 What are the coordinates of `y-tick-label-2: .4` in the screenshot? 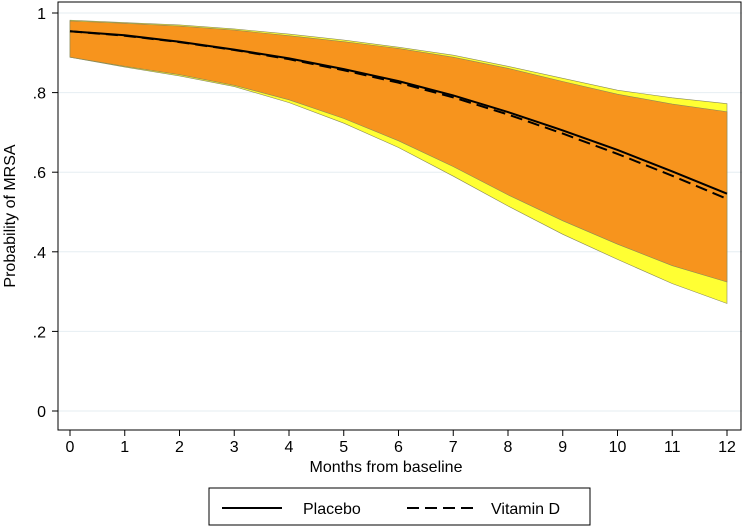 It's located at (39, 253).